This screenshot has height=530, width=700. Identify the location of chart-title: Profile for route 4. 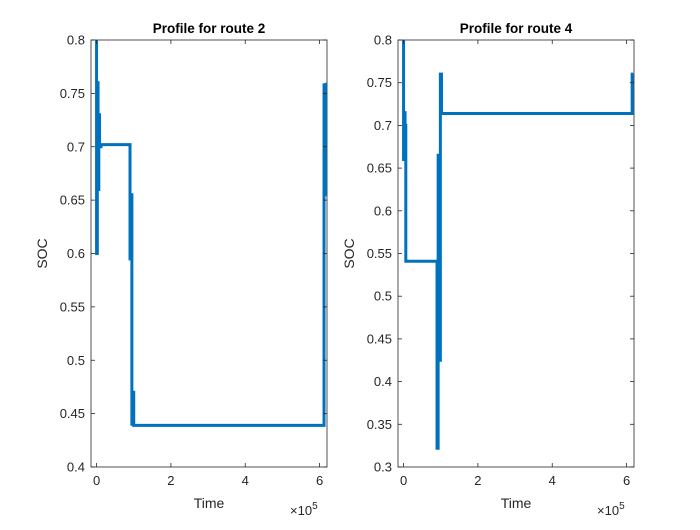
(516, 28).